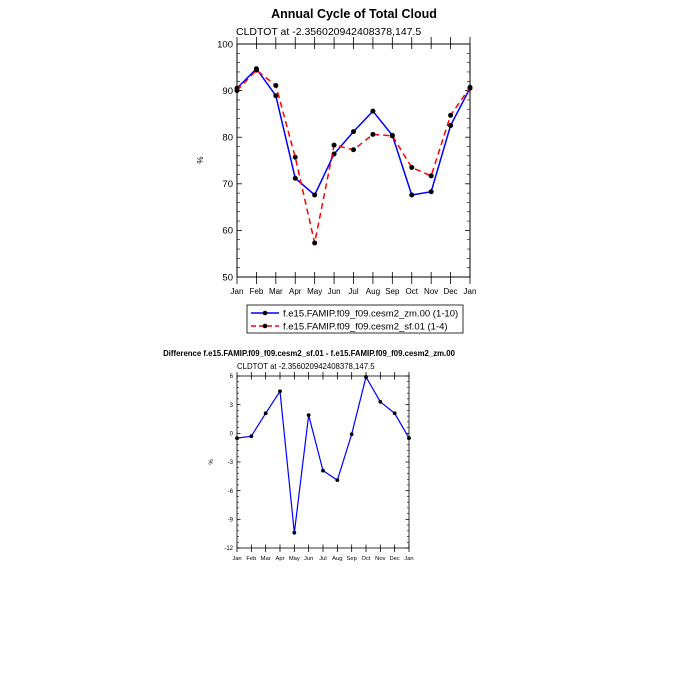  Describe the element at coordinates (232, 434) in the screenshot. I see `y-tick-label: 0` at that location.